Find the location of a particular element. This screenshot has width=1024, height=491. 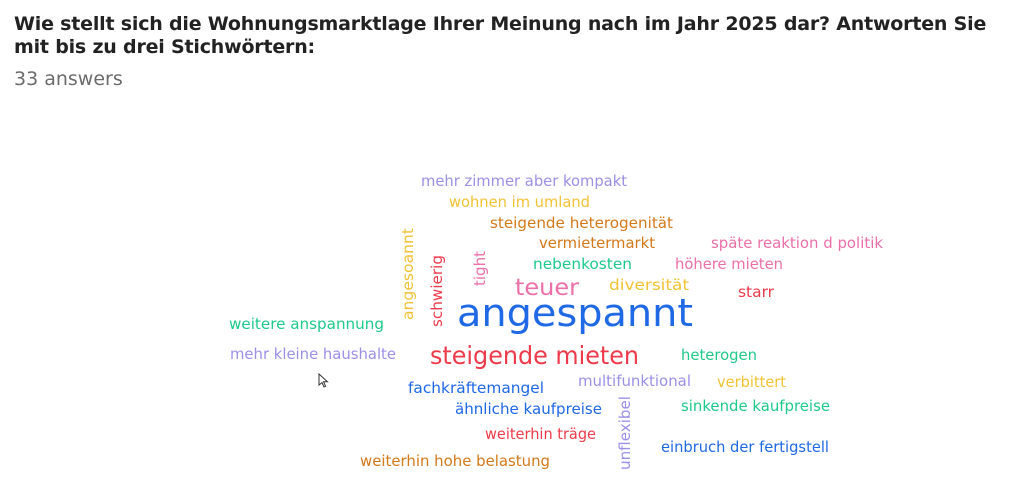

word-multifunktional: multifunktional is located at coordinates (634, 381).